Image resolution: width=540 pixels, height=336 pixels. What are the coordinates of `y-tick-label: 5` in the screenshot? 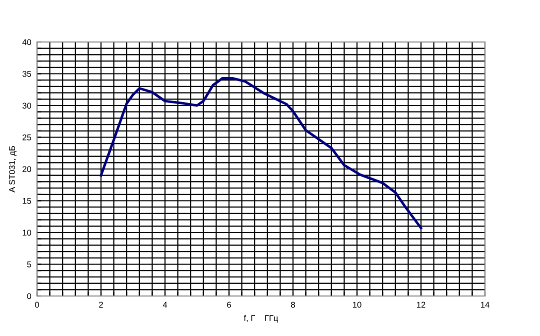 It's located at (29, 265).